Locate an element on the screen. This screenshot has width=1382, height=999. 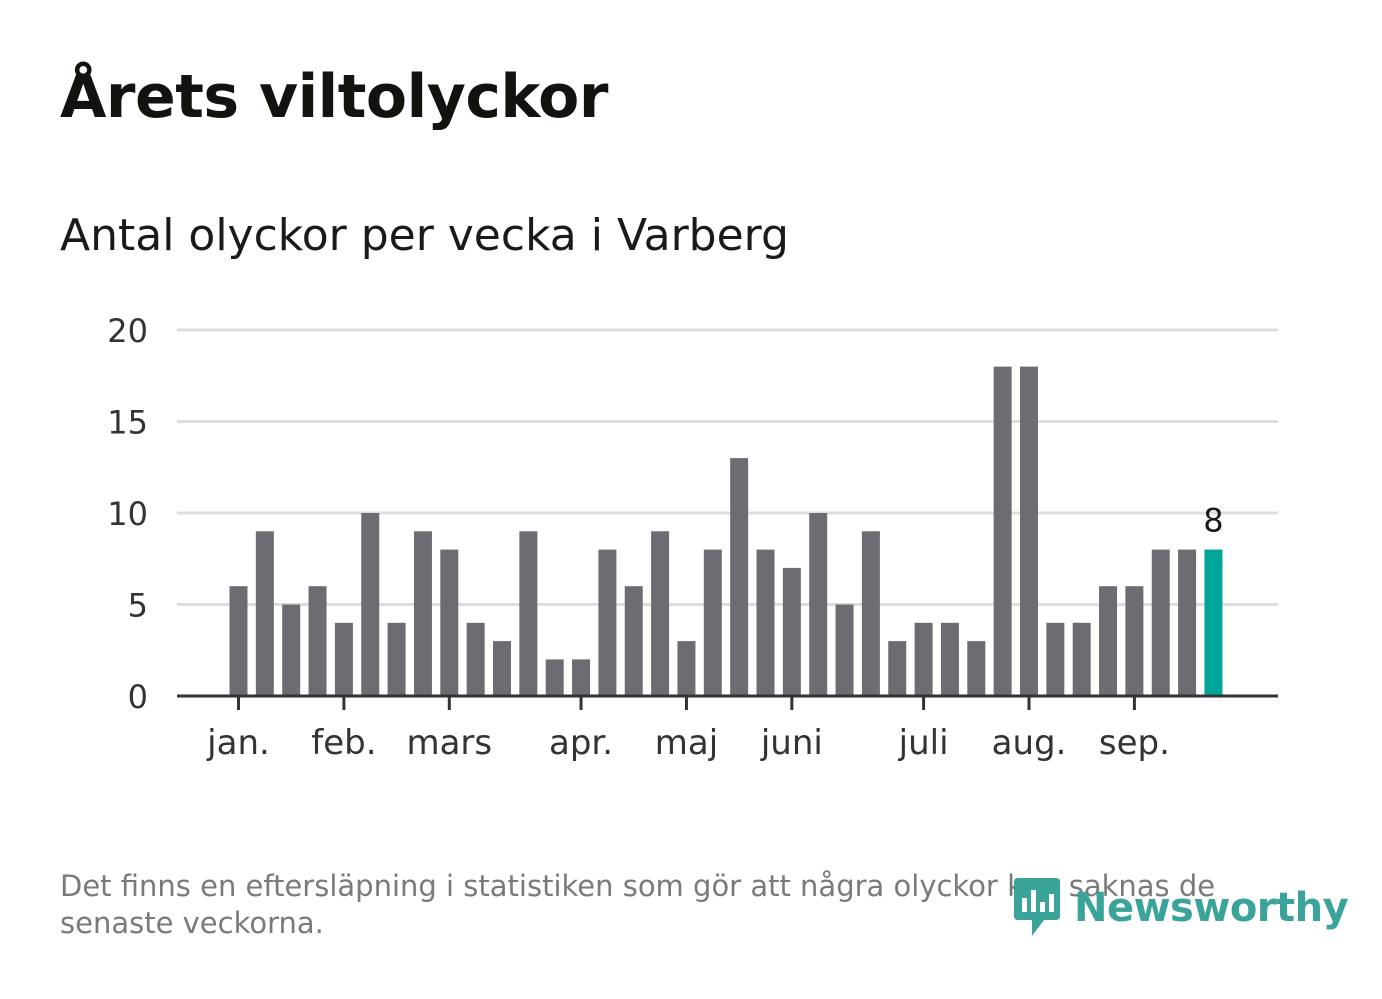
logo-text: Newsworthy is located at coordinates (1211, 908).